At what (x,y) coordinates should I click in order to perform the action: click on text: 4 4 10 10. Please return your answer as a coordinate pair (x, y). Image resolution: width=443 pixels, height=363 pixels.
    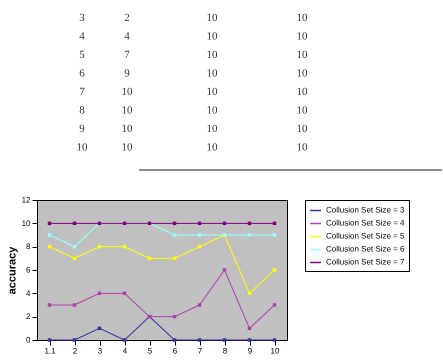
    Looking at the image, I should click on (193, 36).